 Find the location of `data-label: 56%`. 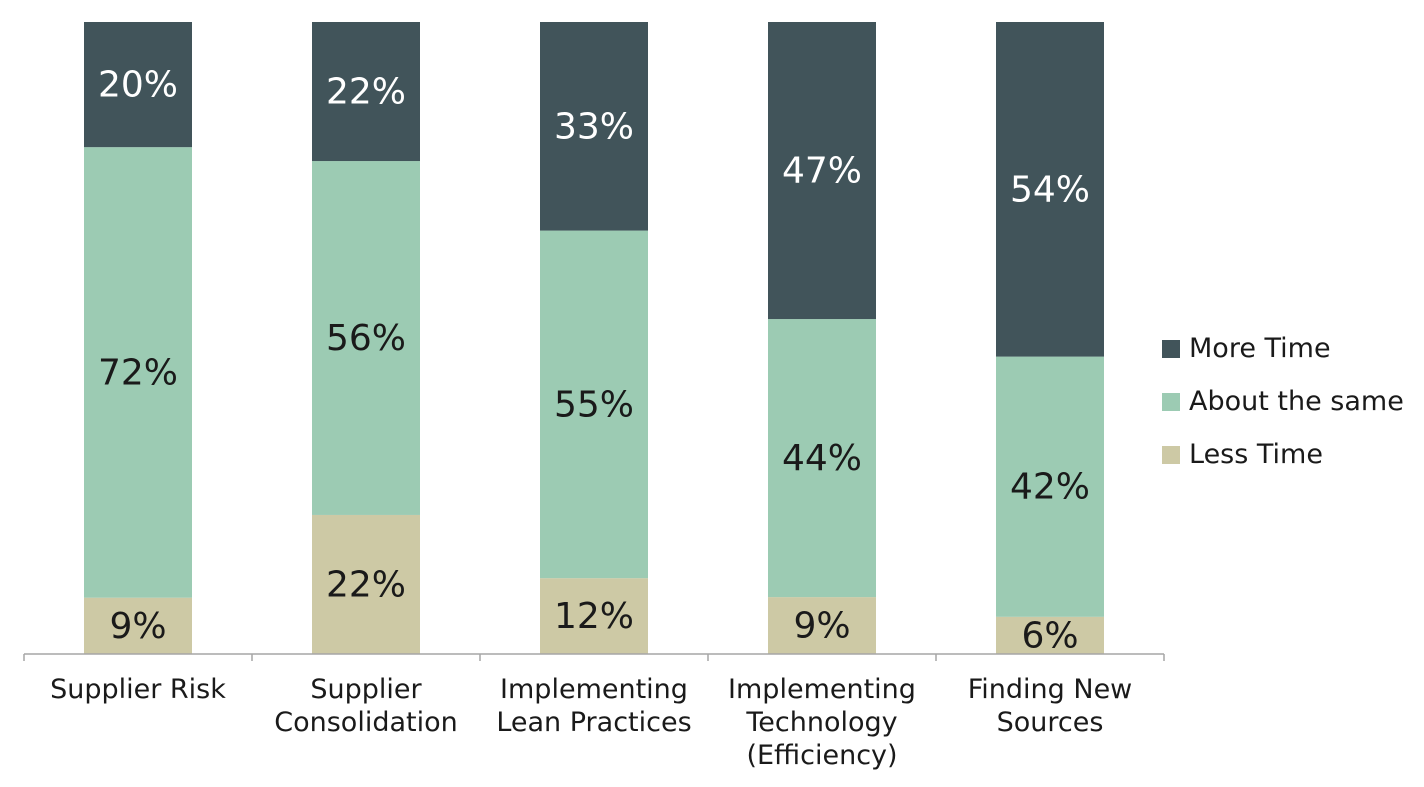

data-label: 56% is located at coordinates (366, 338).